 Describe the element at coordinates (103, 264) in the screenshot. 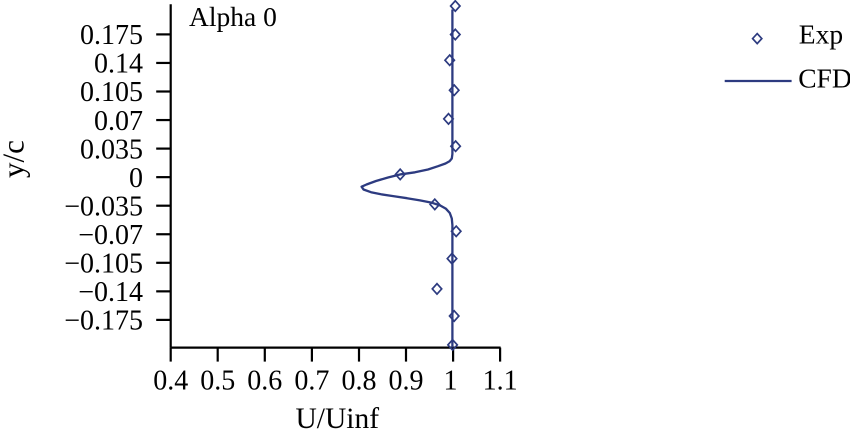

I see `svg-text: −0.105` at that location.